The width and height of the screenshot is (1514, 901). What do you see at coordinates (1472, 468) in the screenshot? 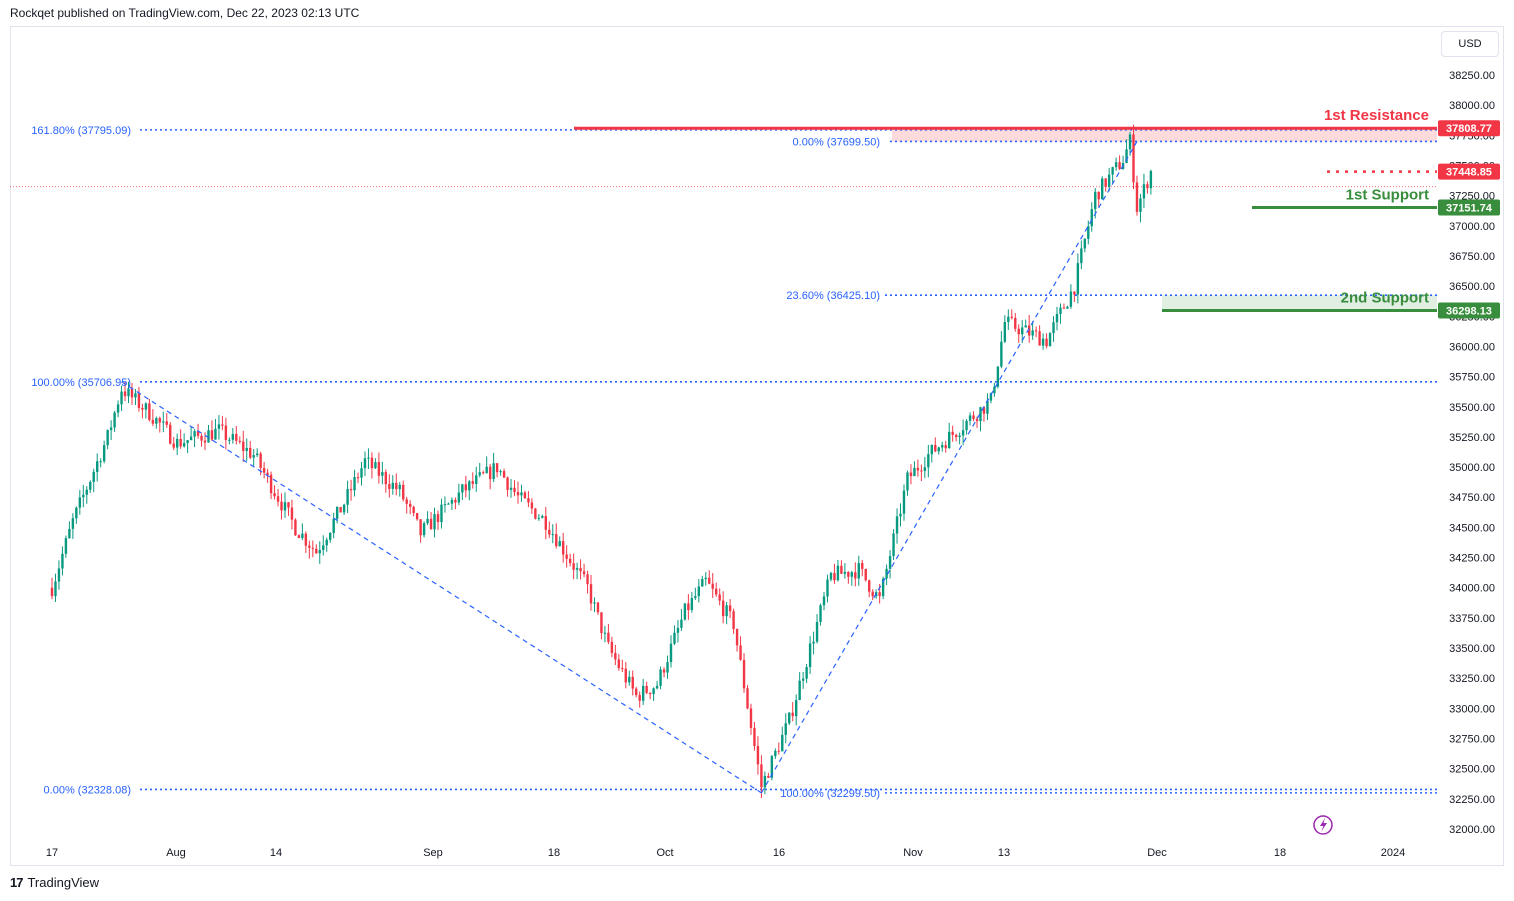
I see `price-tick-label: 35000.00` at bounding box center [1472, 468].